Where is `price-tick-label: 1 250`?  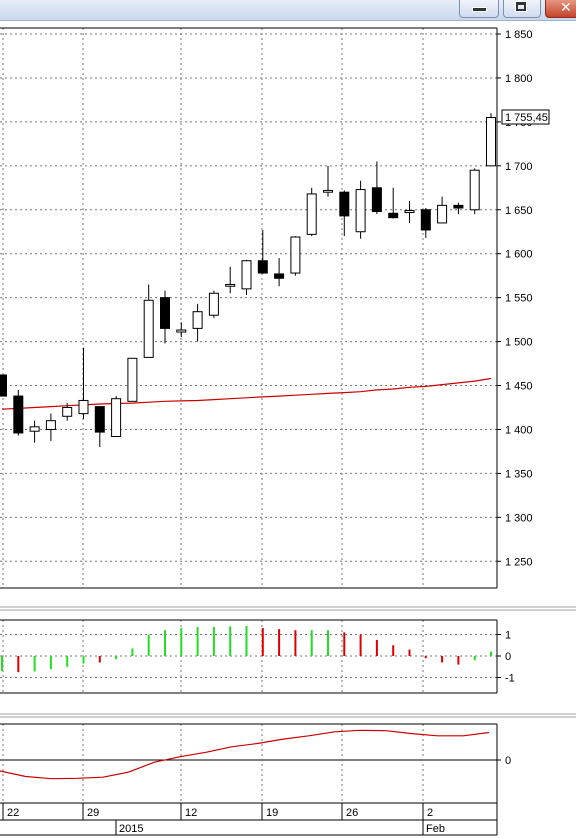 price-tick-label: 1 250 is located at coordinates (519, 562).